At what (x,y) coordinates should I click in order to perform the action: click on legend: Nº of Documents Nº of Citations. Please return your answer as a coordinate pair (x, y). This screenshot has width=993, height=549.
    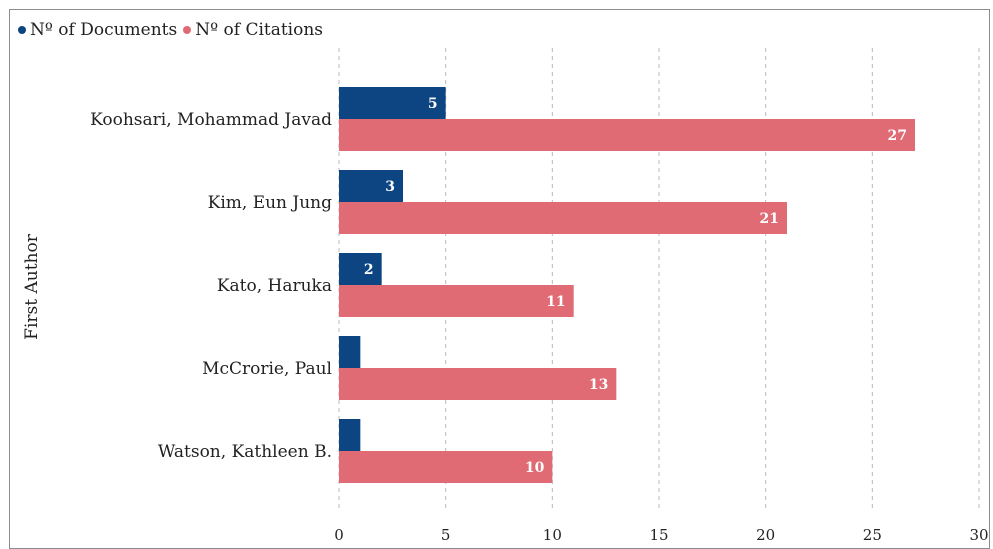
    Looking at the image, I should click on (173, 30).